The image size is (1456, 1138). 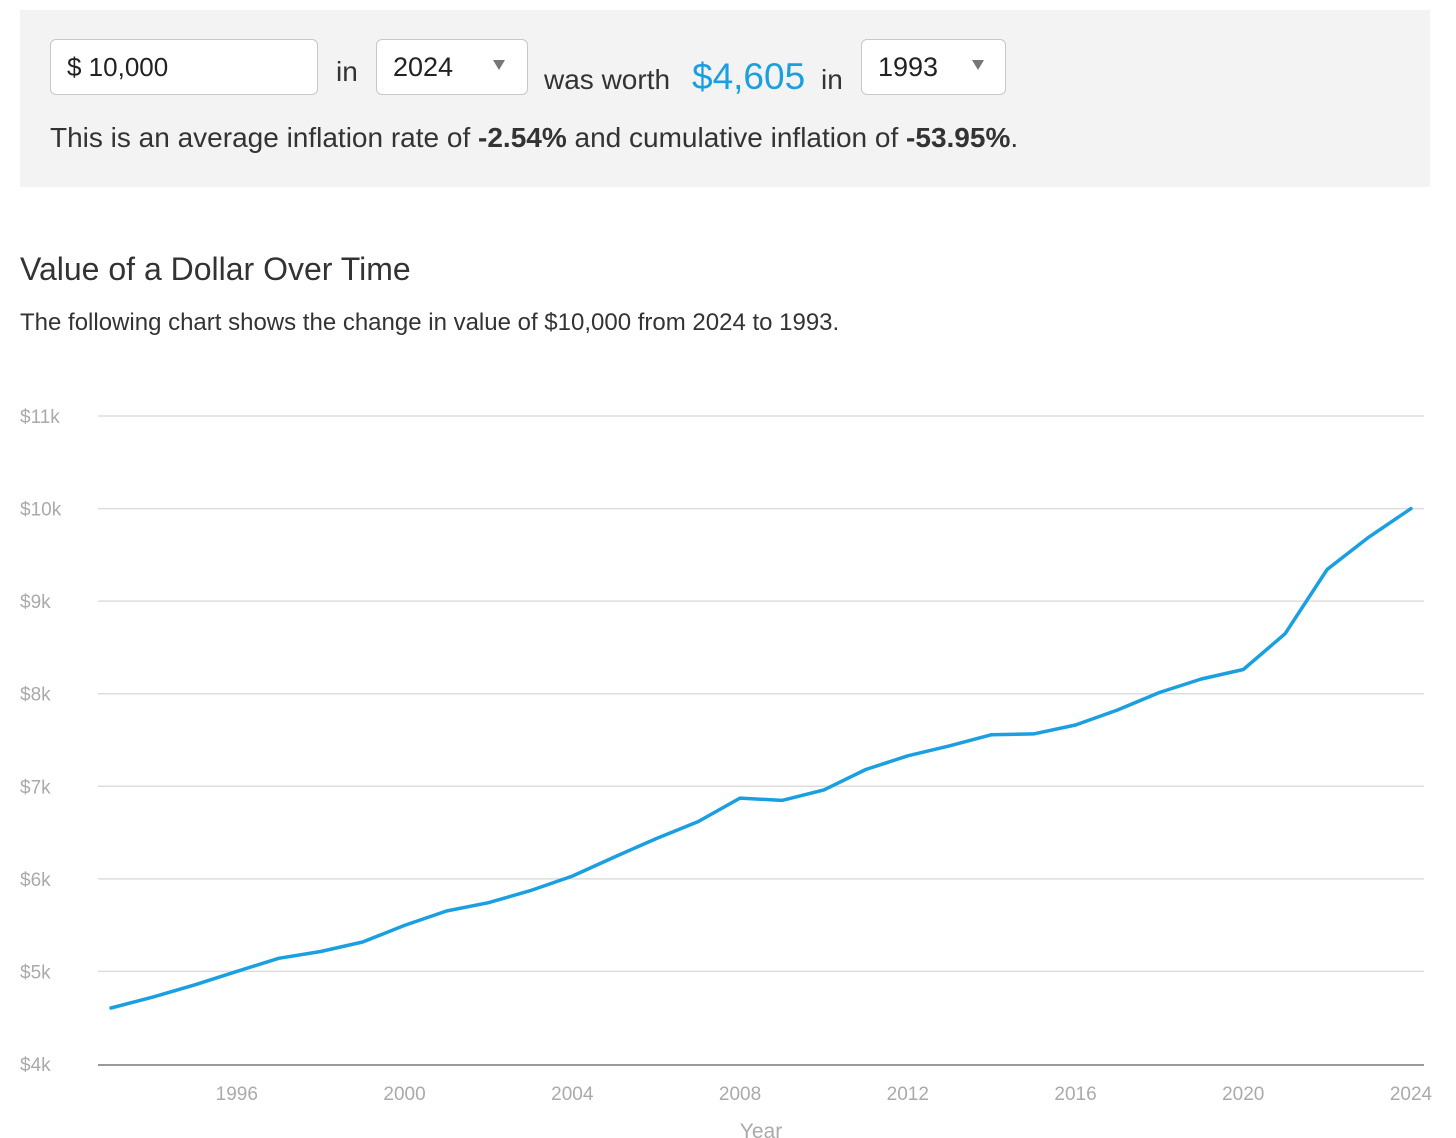 I want to click on summary-suffix: ., so click(x=1014, y=137).